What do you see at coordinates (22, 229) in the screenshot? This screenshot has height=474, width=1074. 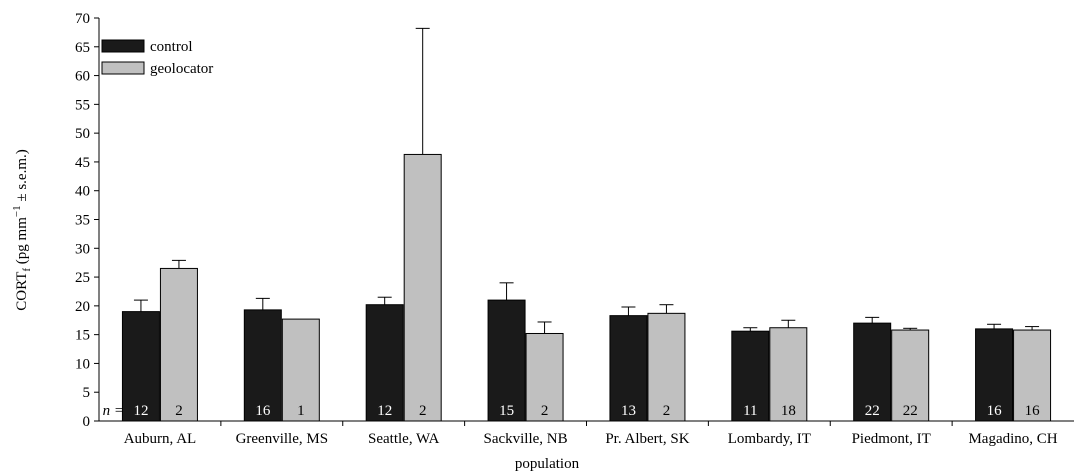 I see `y-axis-title: CORTf (pg mm−1 ± s.e.m.)` at bounding box center [22, 229].